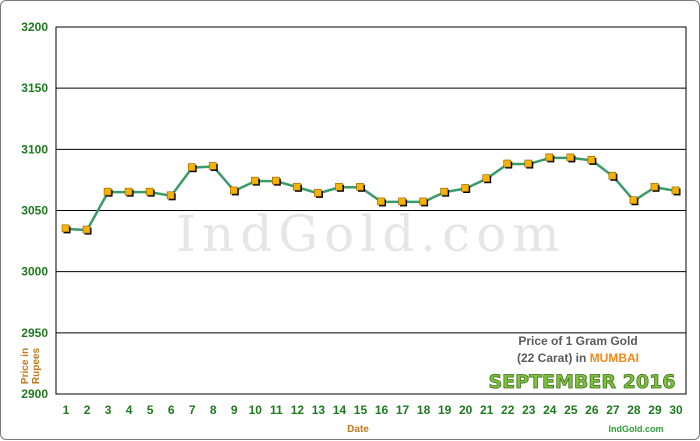  What do you see at coordinates (529, 410) in the screenshot?
I see `x-tick-label: 23` at bounding box center [529, 410].